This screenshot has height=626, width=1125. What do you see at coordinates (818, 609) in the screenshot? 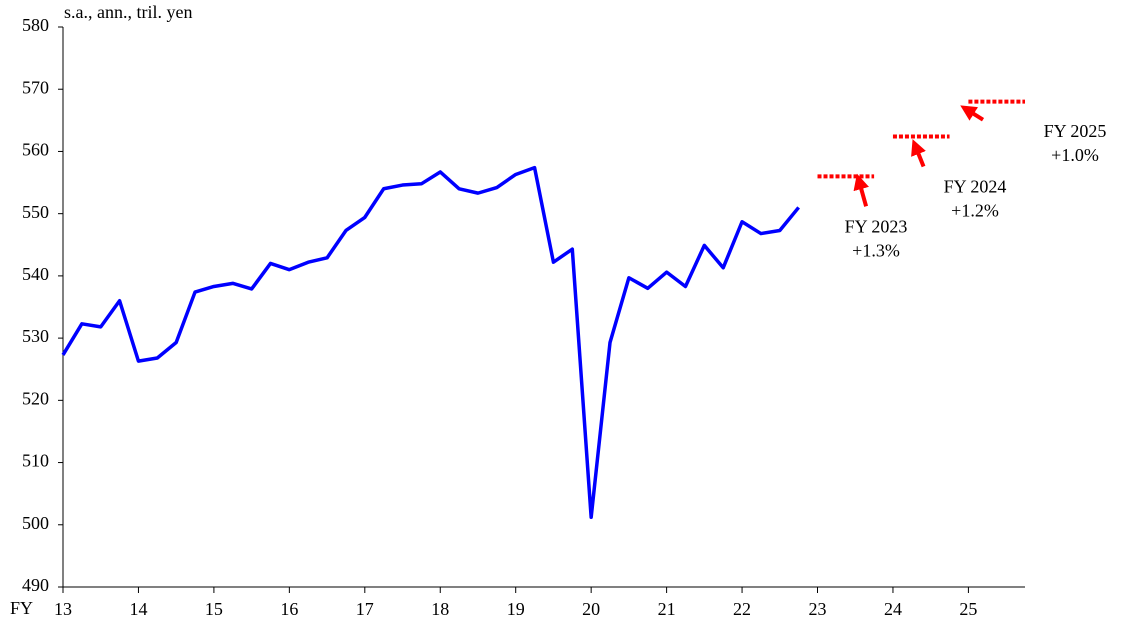
I see `x-tick-label: 23` at bounding box center [818, 609].